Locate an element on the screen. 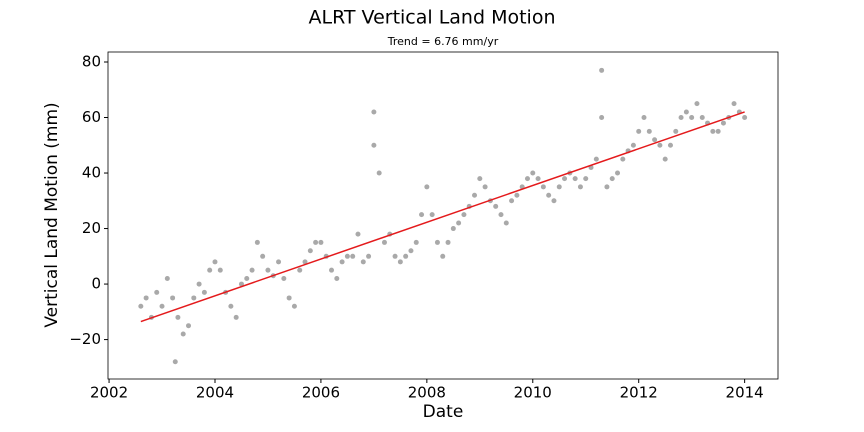 This screenshot has height=432, width=864. x-tick-label: 2002 is located at coordinates (109, 393).